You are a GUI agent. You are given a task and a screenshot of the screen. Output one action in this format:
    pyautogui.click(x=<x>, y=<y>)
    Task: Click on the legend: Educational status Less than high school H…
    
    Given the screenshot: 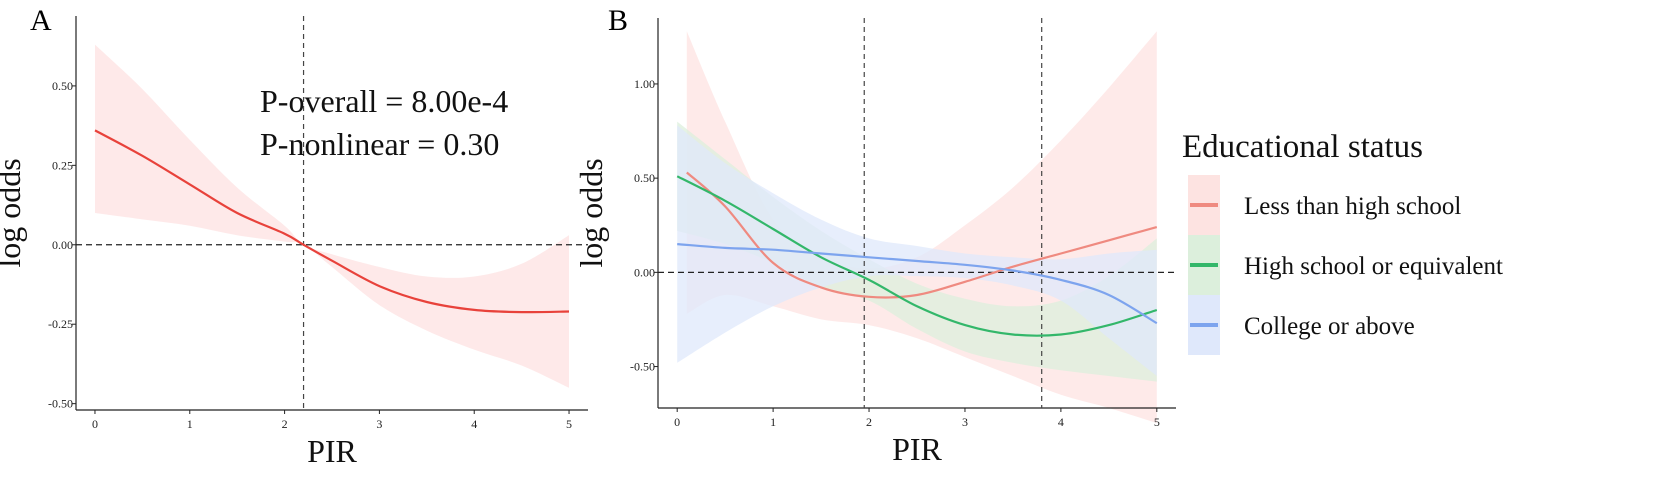 What is the action you would take?
    pyautogui.click(x=1342, y=242)
    